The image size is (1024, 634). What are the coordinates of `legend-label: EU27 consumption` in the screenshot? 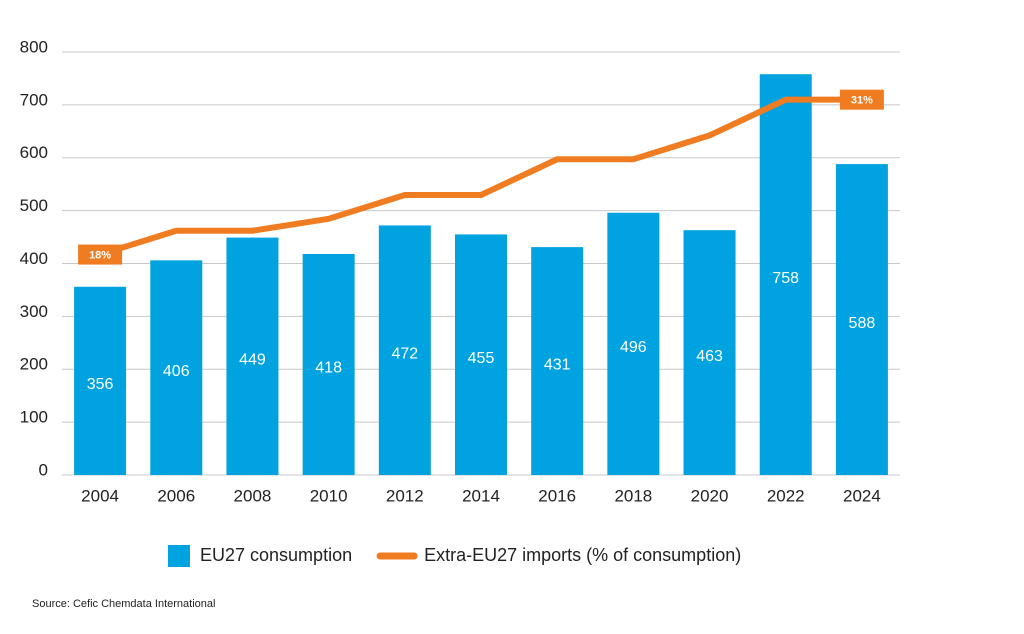 It's located at (276, 555).